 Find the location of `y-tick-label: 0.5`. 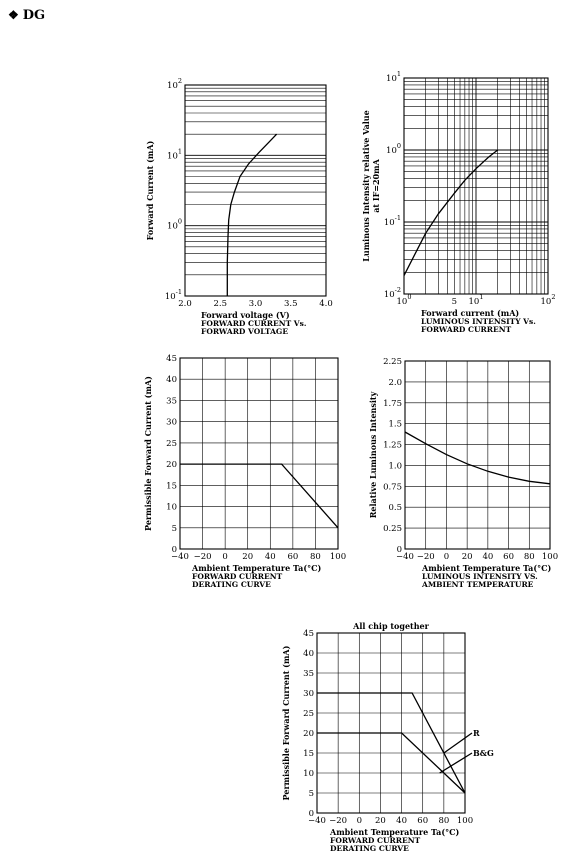

y-tick-label: 0.5 is located at coordinates (395, 508).